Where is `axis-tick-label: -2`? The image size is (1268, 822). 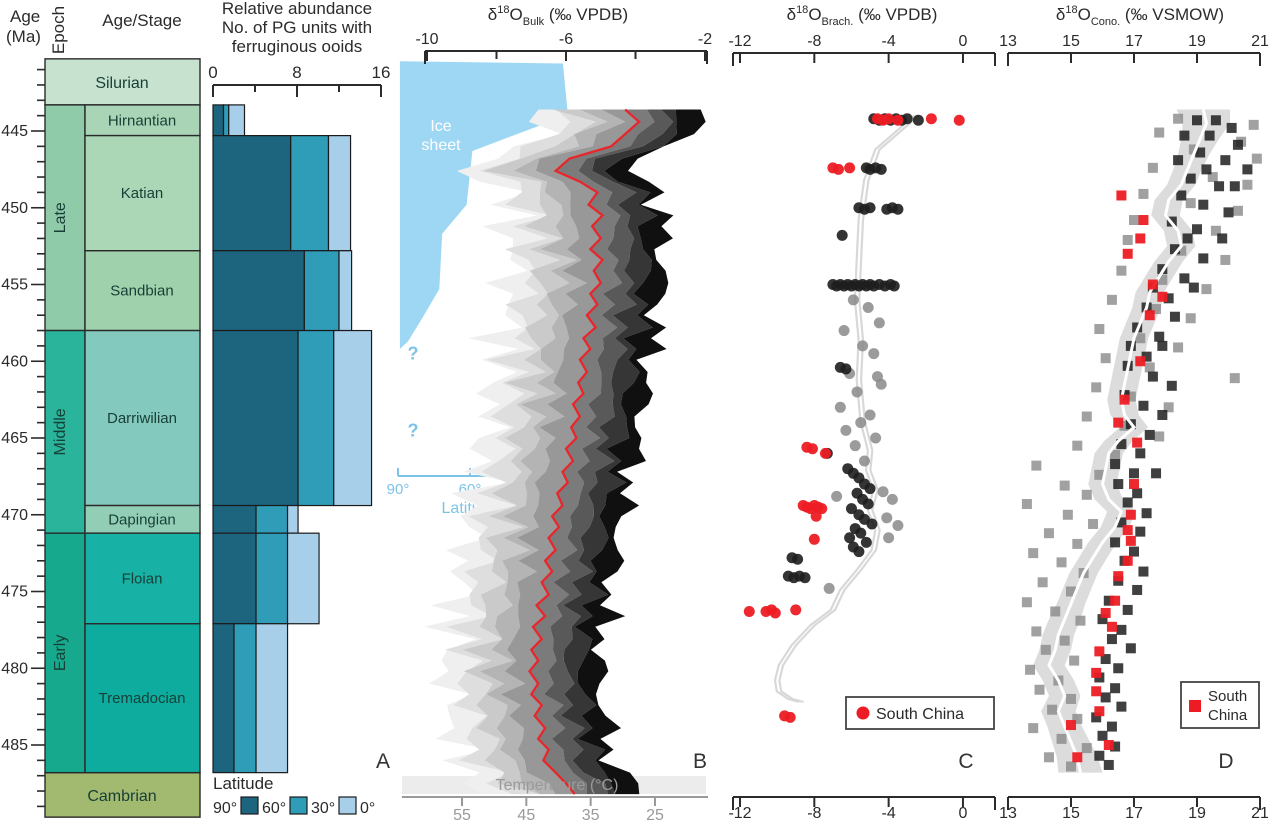
axis-tick-label: -2 is located at coordinates (705, 39).